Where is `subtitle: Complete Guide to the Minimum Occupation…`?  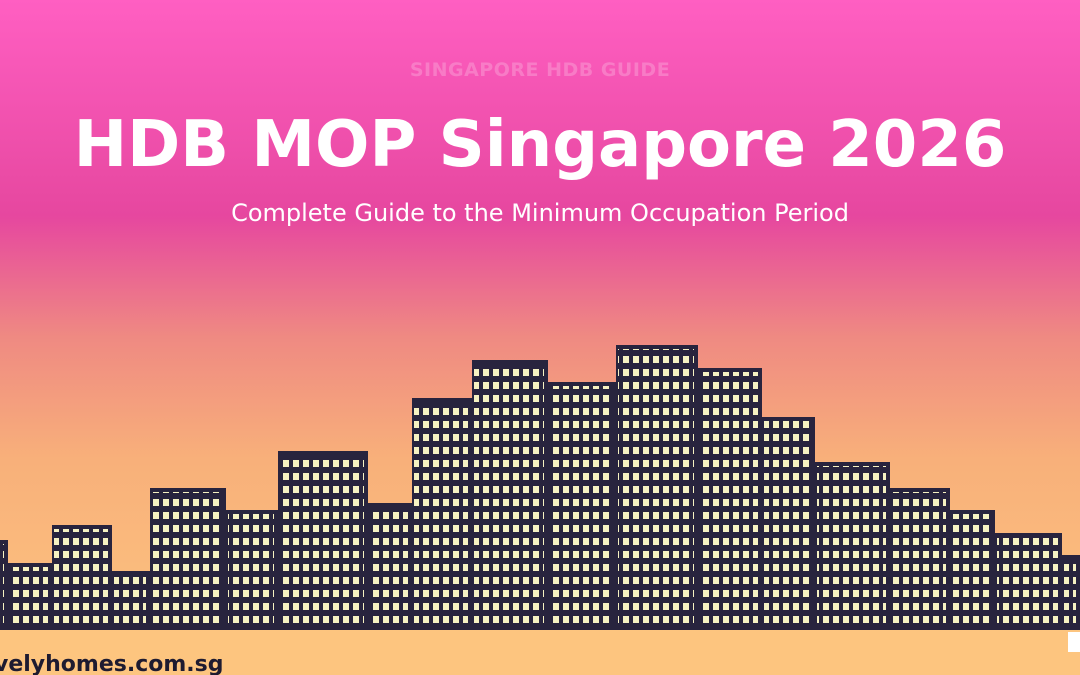 subtitle: Complete Guide to the Minimum Occupation… is located at coordinates (540, 213).